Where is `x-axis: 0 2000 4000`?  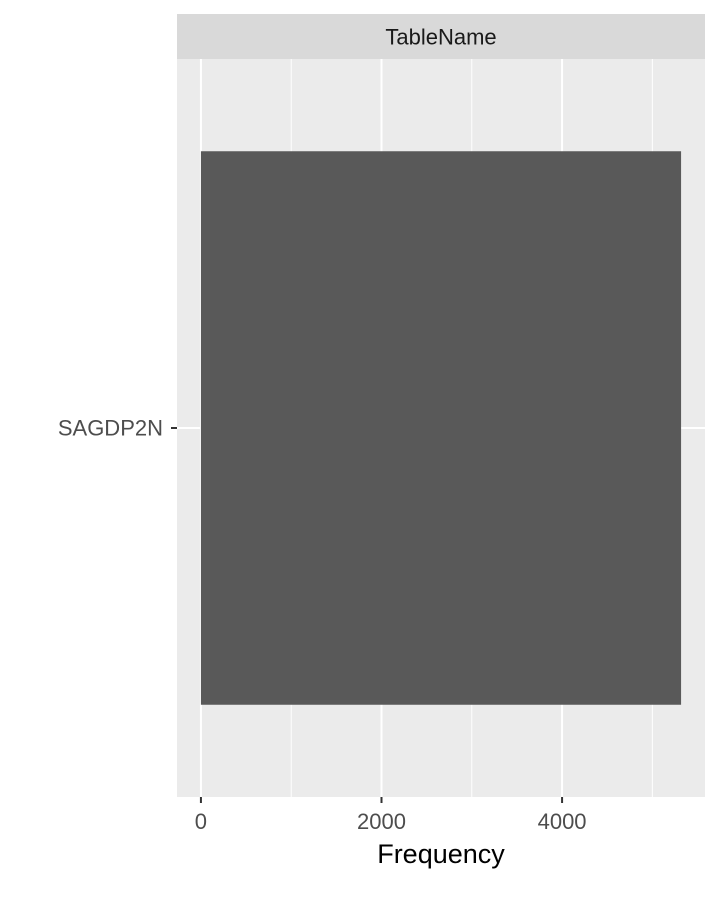
x-axis: 0 2000 4000 is located at coordinates (391, 815).